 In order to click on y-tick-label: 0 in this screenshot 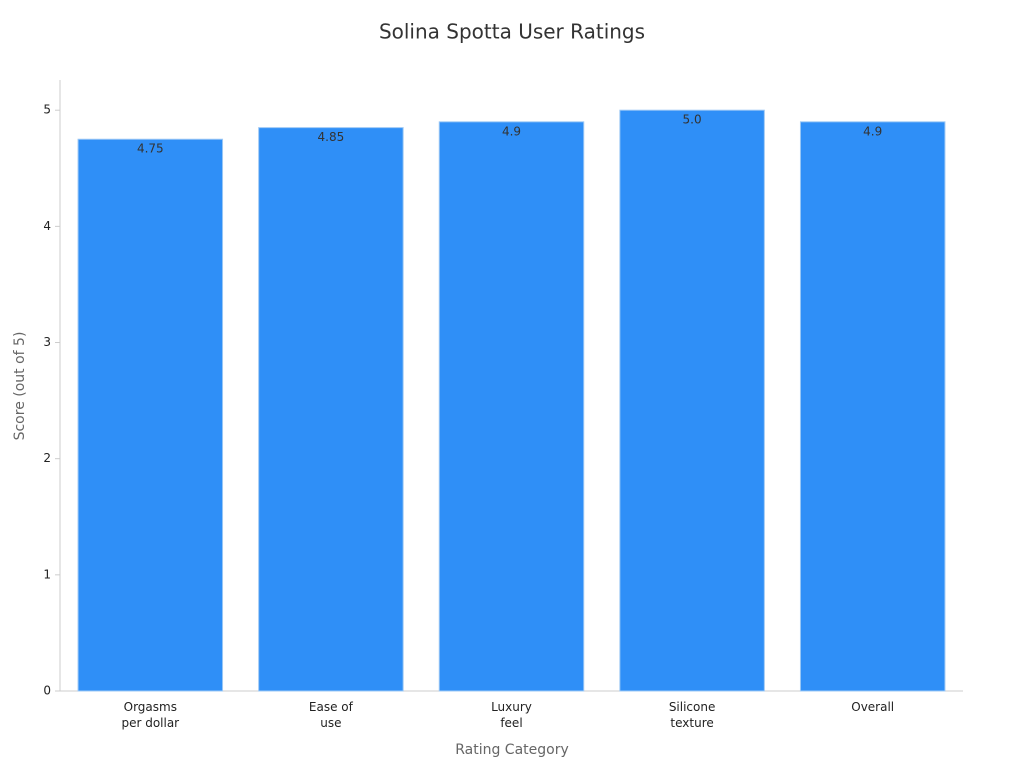, I will do `click(47, 691)`.